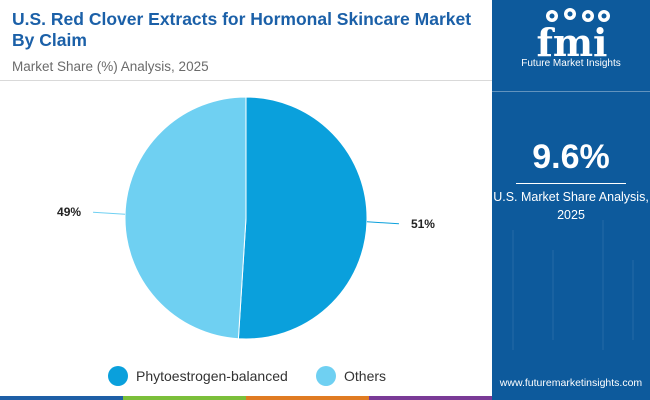 This screenshot has height=400, width=650. What do you see at coordinates (302, 218) in the screenshot?
I see `pie-slice-phytoestrogen-balanced` at bounding box center [302, 218].